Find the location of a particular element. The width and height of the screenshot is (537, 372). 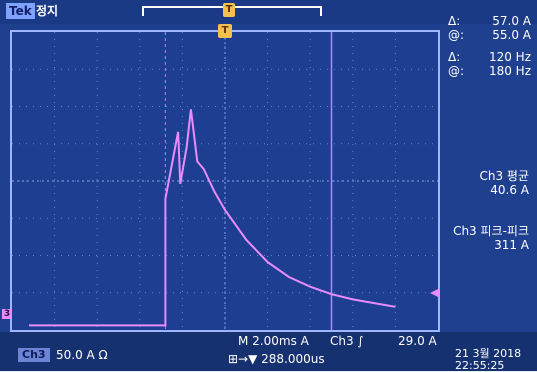

pk2pk-value: 311 A is located at coordinates (511, 245).